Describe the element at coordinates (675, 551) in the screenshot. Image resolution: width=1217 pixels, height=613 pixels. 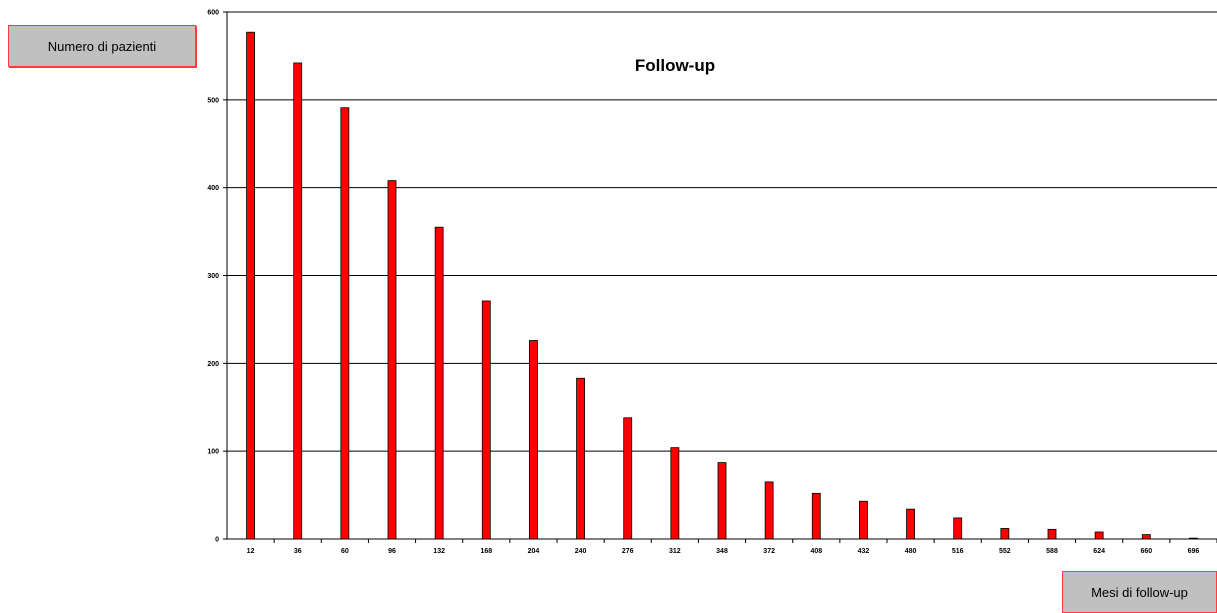
I see `x-tick-label-312: 312` at that location.